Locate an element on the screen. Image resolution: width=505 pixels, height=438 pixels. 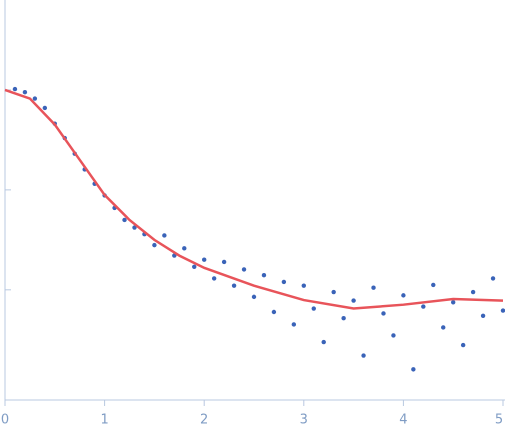
x-tick-label: 4 is located at coordinates (403, 420).